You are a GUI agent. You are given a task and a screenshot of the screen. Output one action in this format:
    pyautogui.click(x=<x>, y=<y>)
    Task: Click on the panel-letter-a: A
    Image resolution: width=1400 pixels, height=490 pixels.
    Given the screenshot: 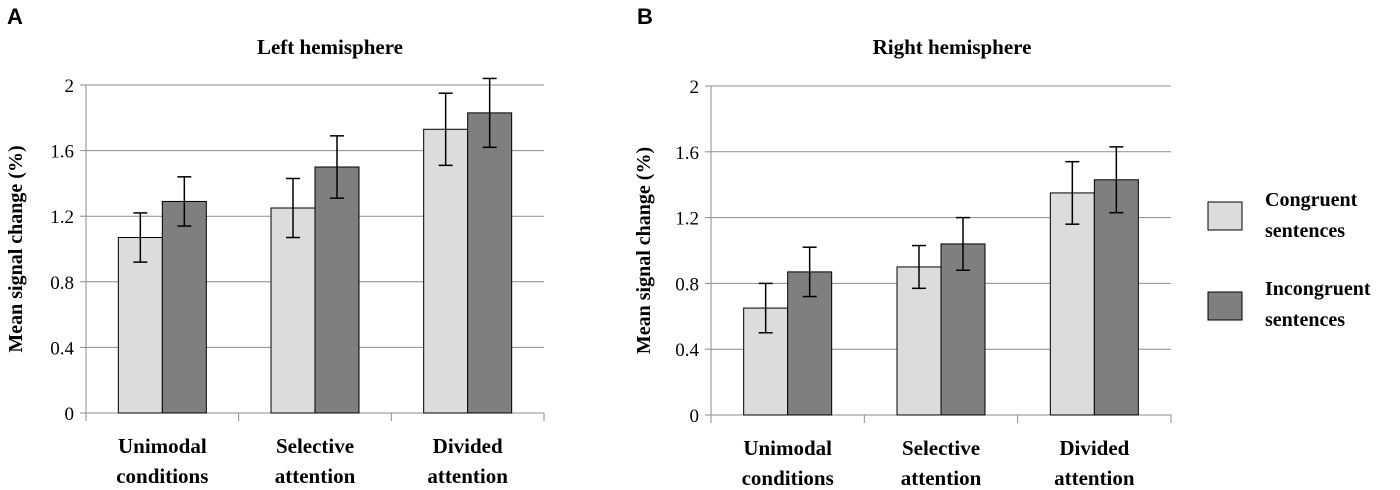 What is the action you would take?
    pyautogui.click(x=15, y=16)
    